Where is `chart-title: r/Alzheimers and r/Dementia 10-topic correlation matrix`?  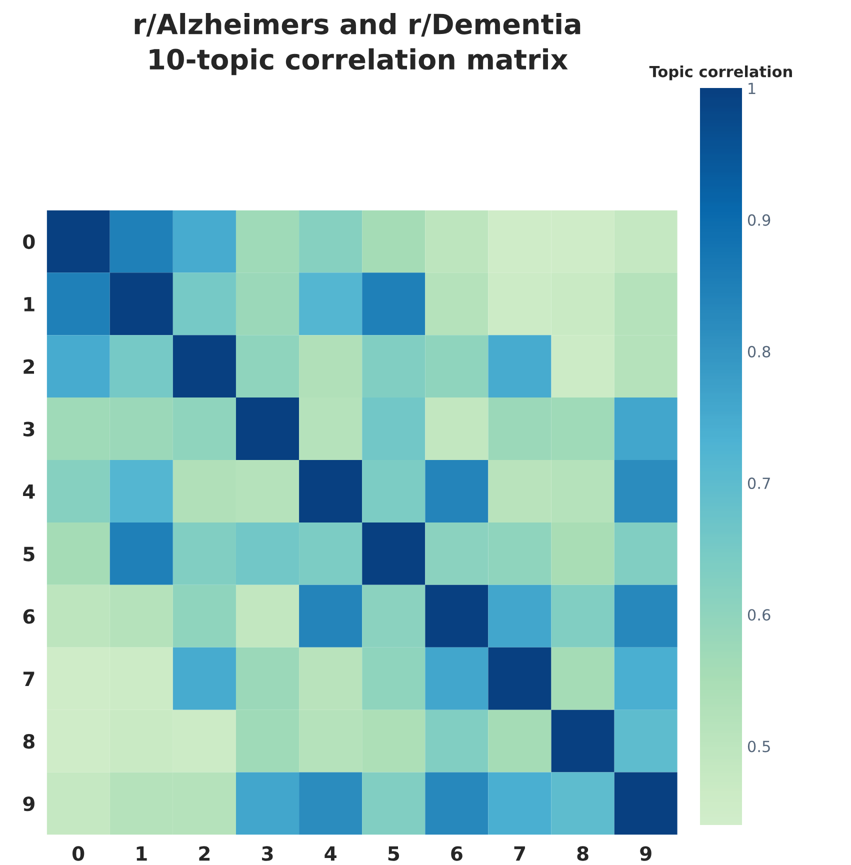 chart-title: r/Alzheimers and r/Dementia 10-topic correlation matrix is located at coordinates (357, 44).